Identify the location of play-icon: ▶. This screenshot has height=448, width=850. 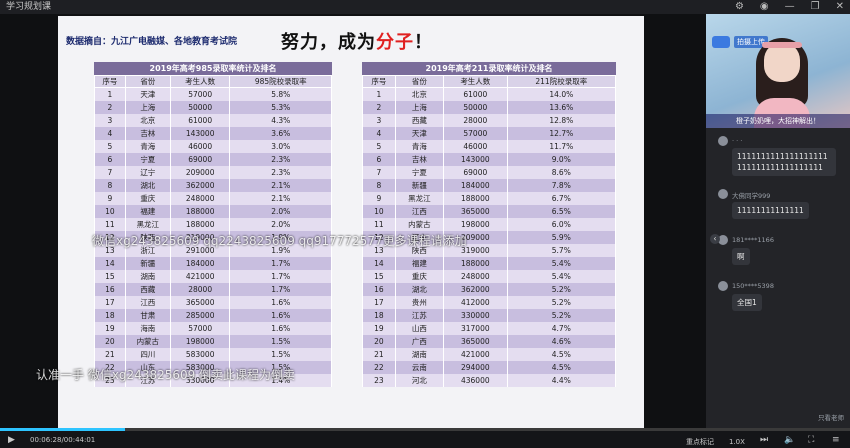
(11, 440).